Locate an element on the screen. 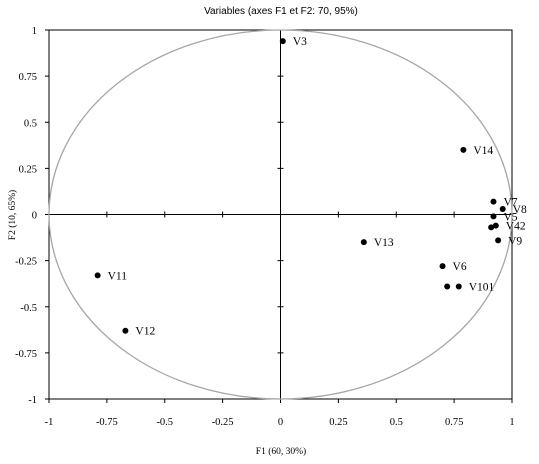 This screenshot has height=464, width=539. point-label: V11 is located at coordinates (118, 276).